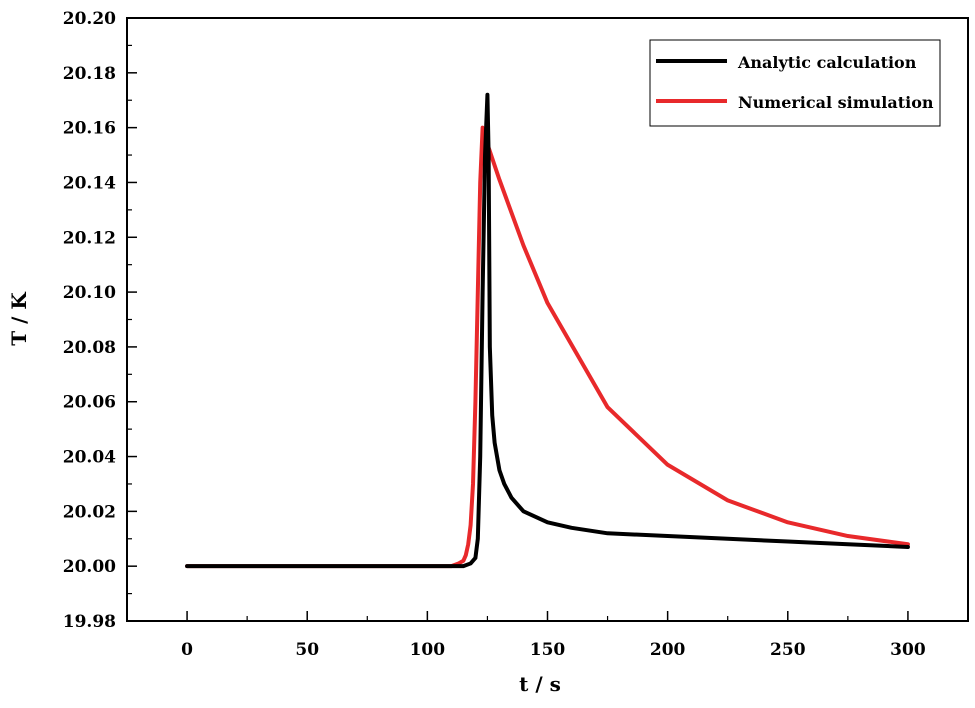  What do you see at coordinates (89, 293) in the screenshot?
I see `y-tick-label: 20.10` at bounding box center [89, 293].